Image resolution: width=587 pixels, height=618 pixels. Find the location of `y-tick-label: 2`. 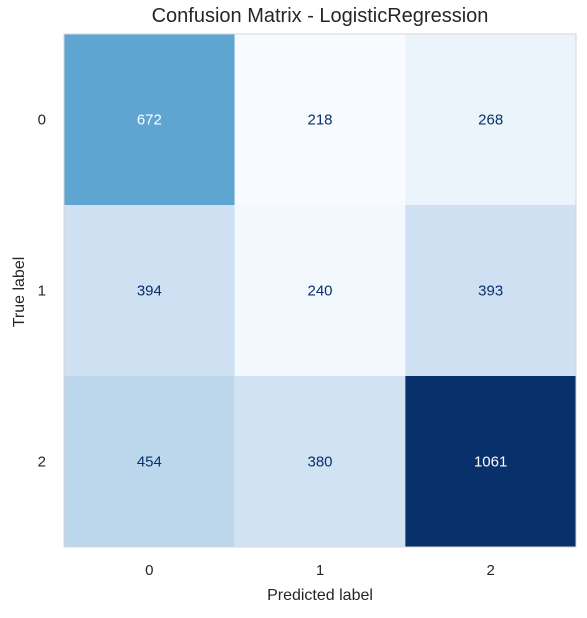

y-tick-label: 2 is located at coordinates (42, 462).